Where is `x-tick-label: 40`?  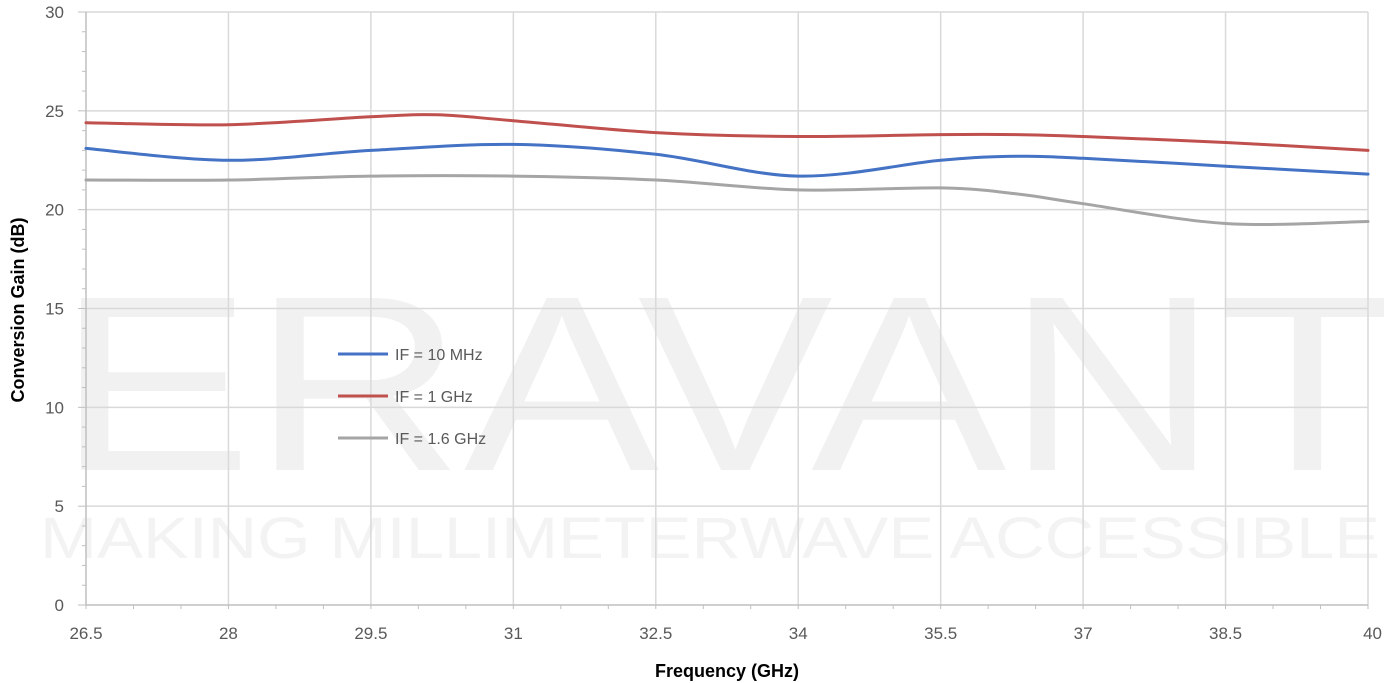
x-tick-label: 40 is located at coordinates (1372, 633).